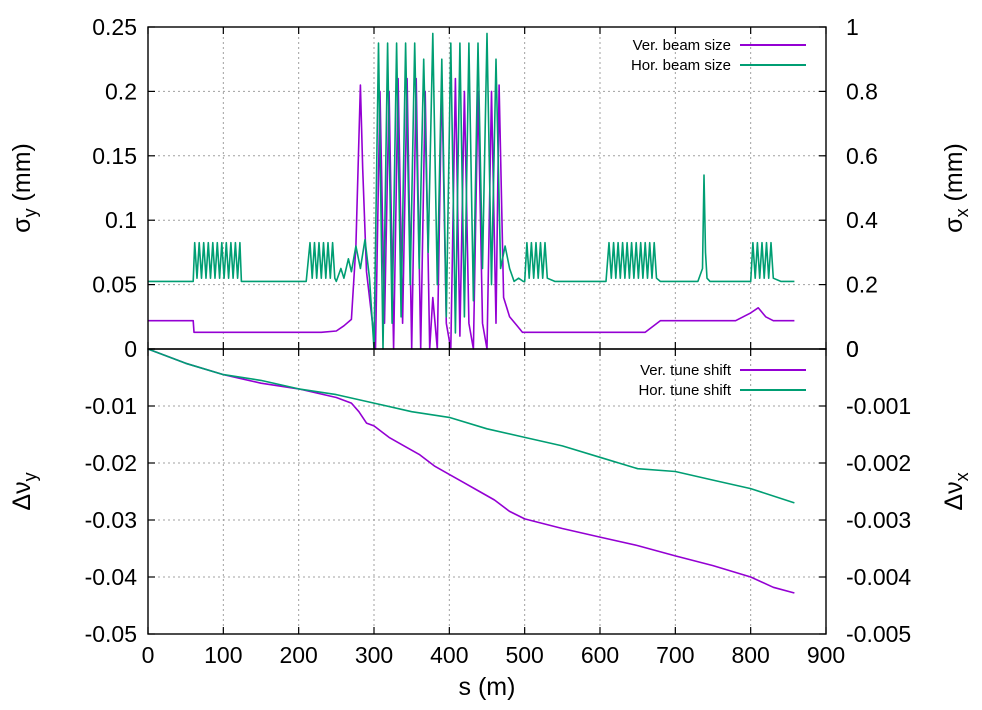 The image size is (982, 710). Describe the element at coordinates (114, 285) in the screenshot. I see `y-left-tick-label: 0.05` at that location.